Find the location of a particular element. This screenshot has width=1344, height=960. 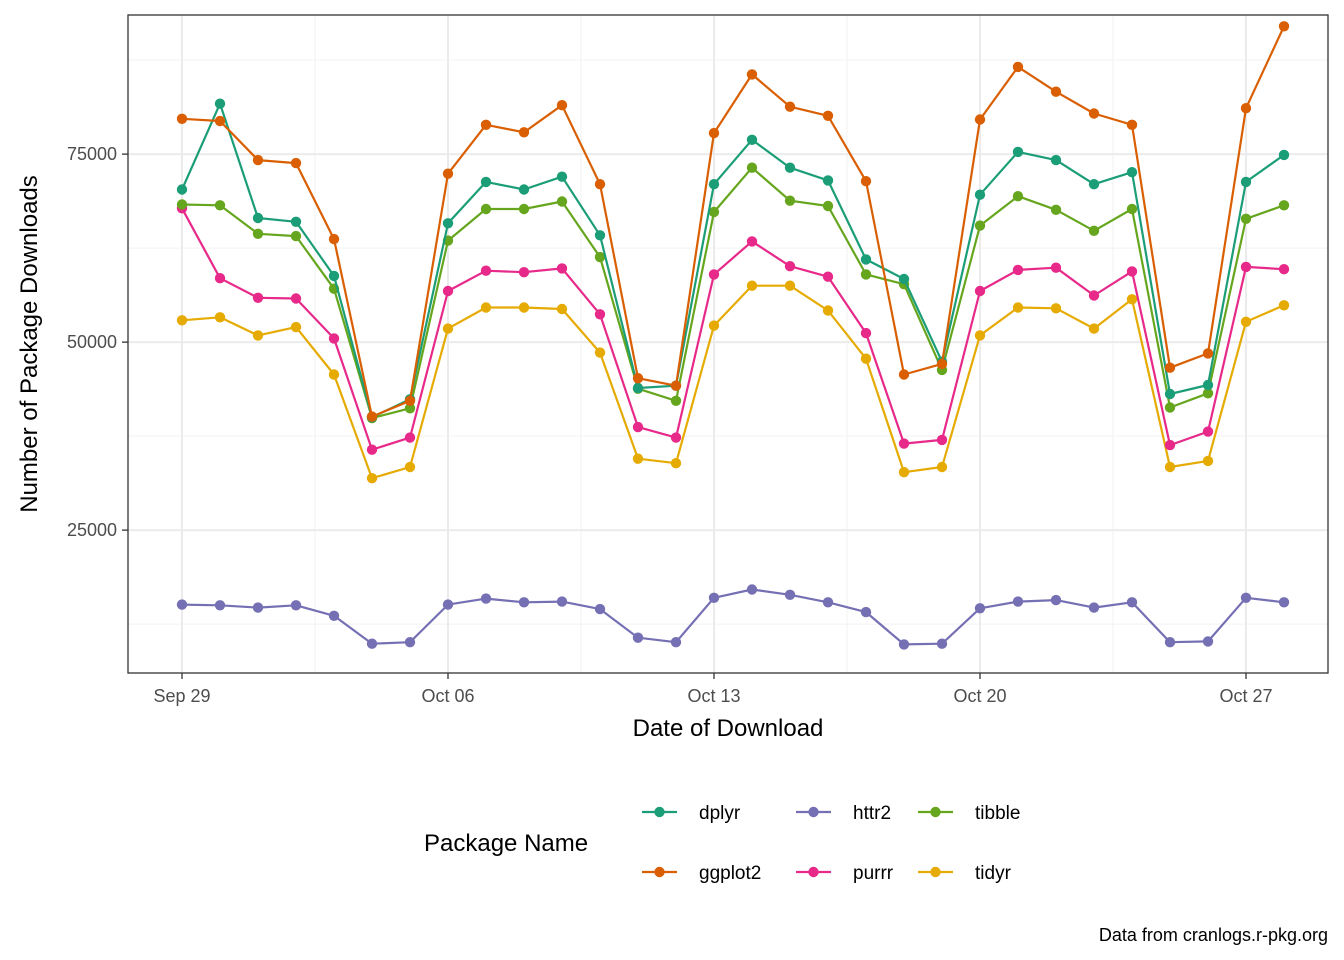

legend-item-dplyr: dplyr is located at coordinates (691, 813).